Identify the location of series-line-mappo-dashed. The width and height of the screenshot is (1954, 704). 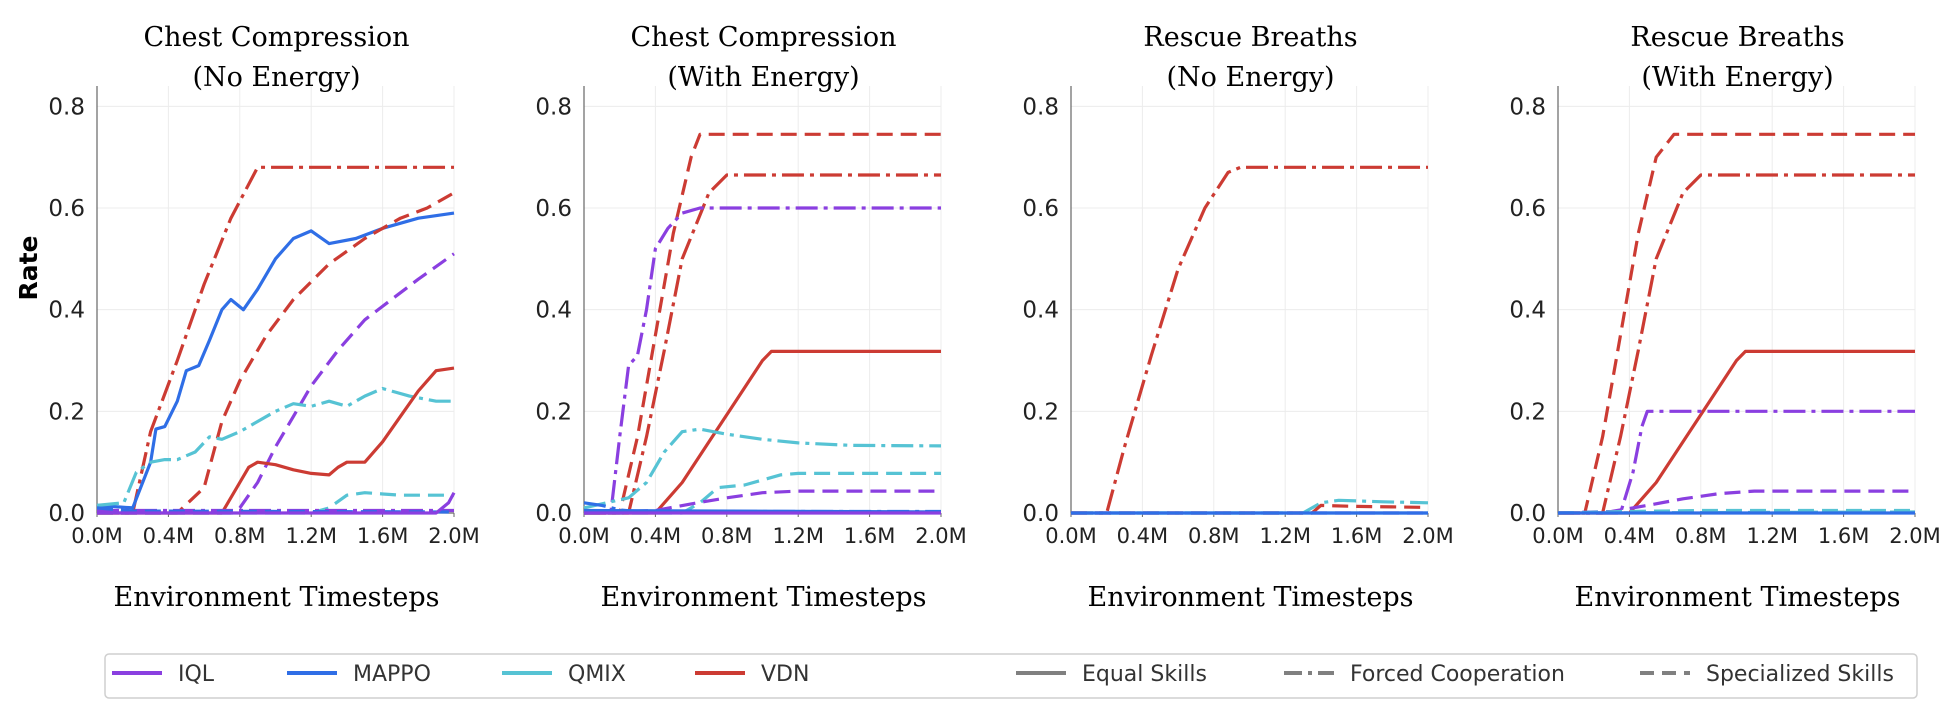
(275, 510).